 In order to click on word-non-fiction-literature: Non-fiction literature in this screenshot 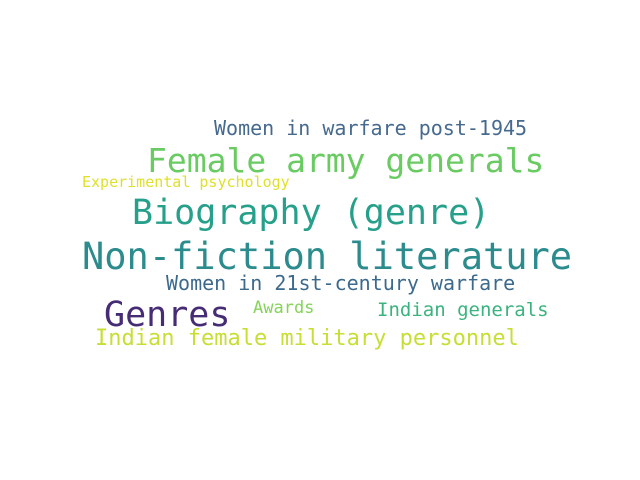, I will do `click(327, 256)`.